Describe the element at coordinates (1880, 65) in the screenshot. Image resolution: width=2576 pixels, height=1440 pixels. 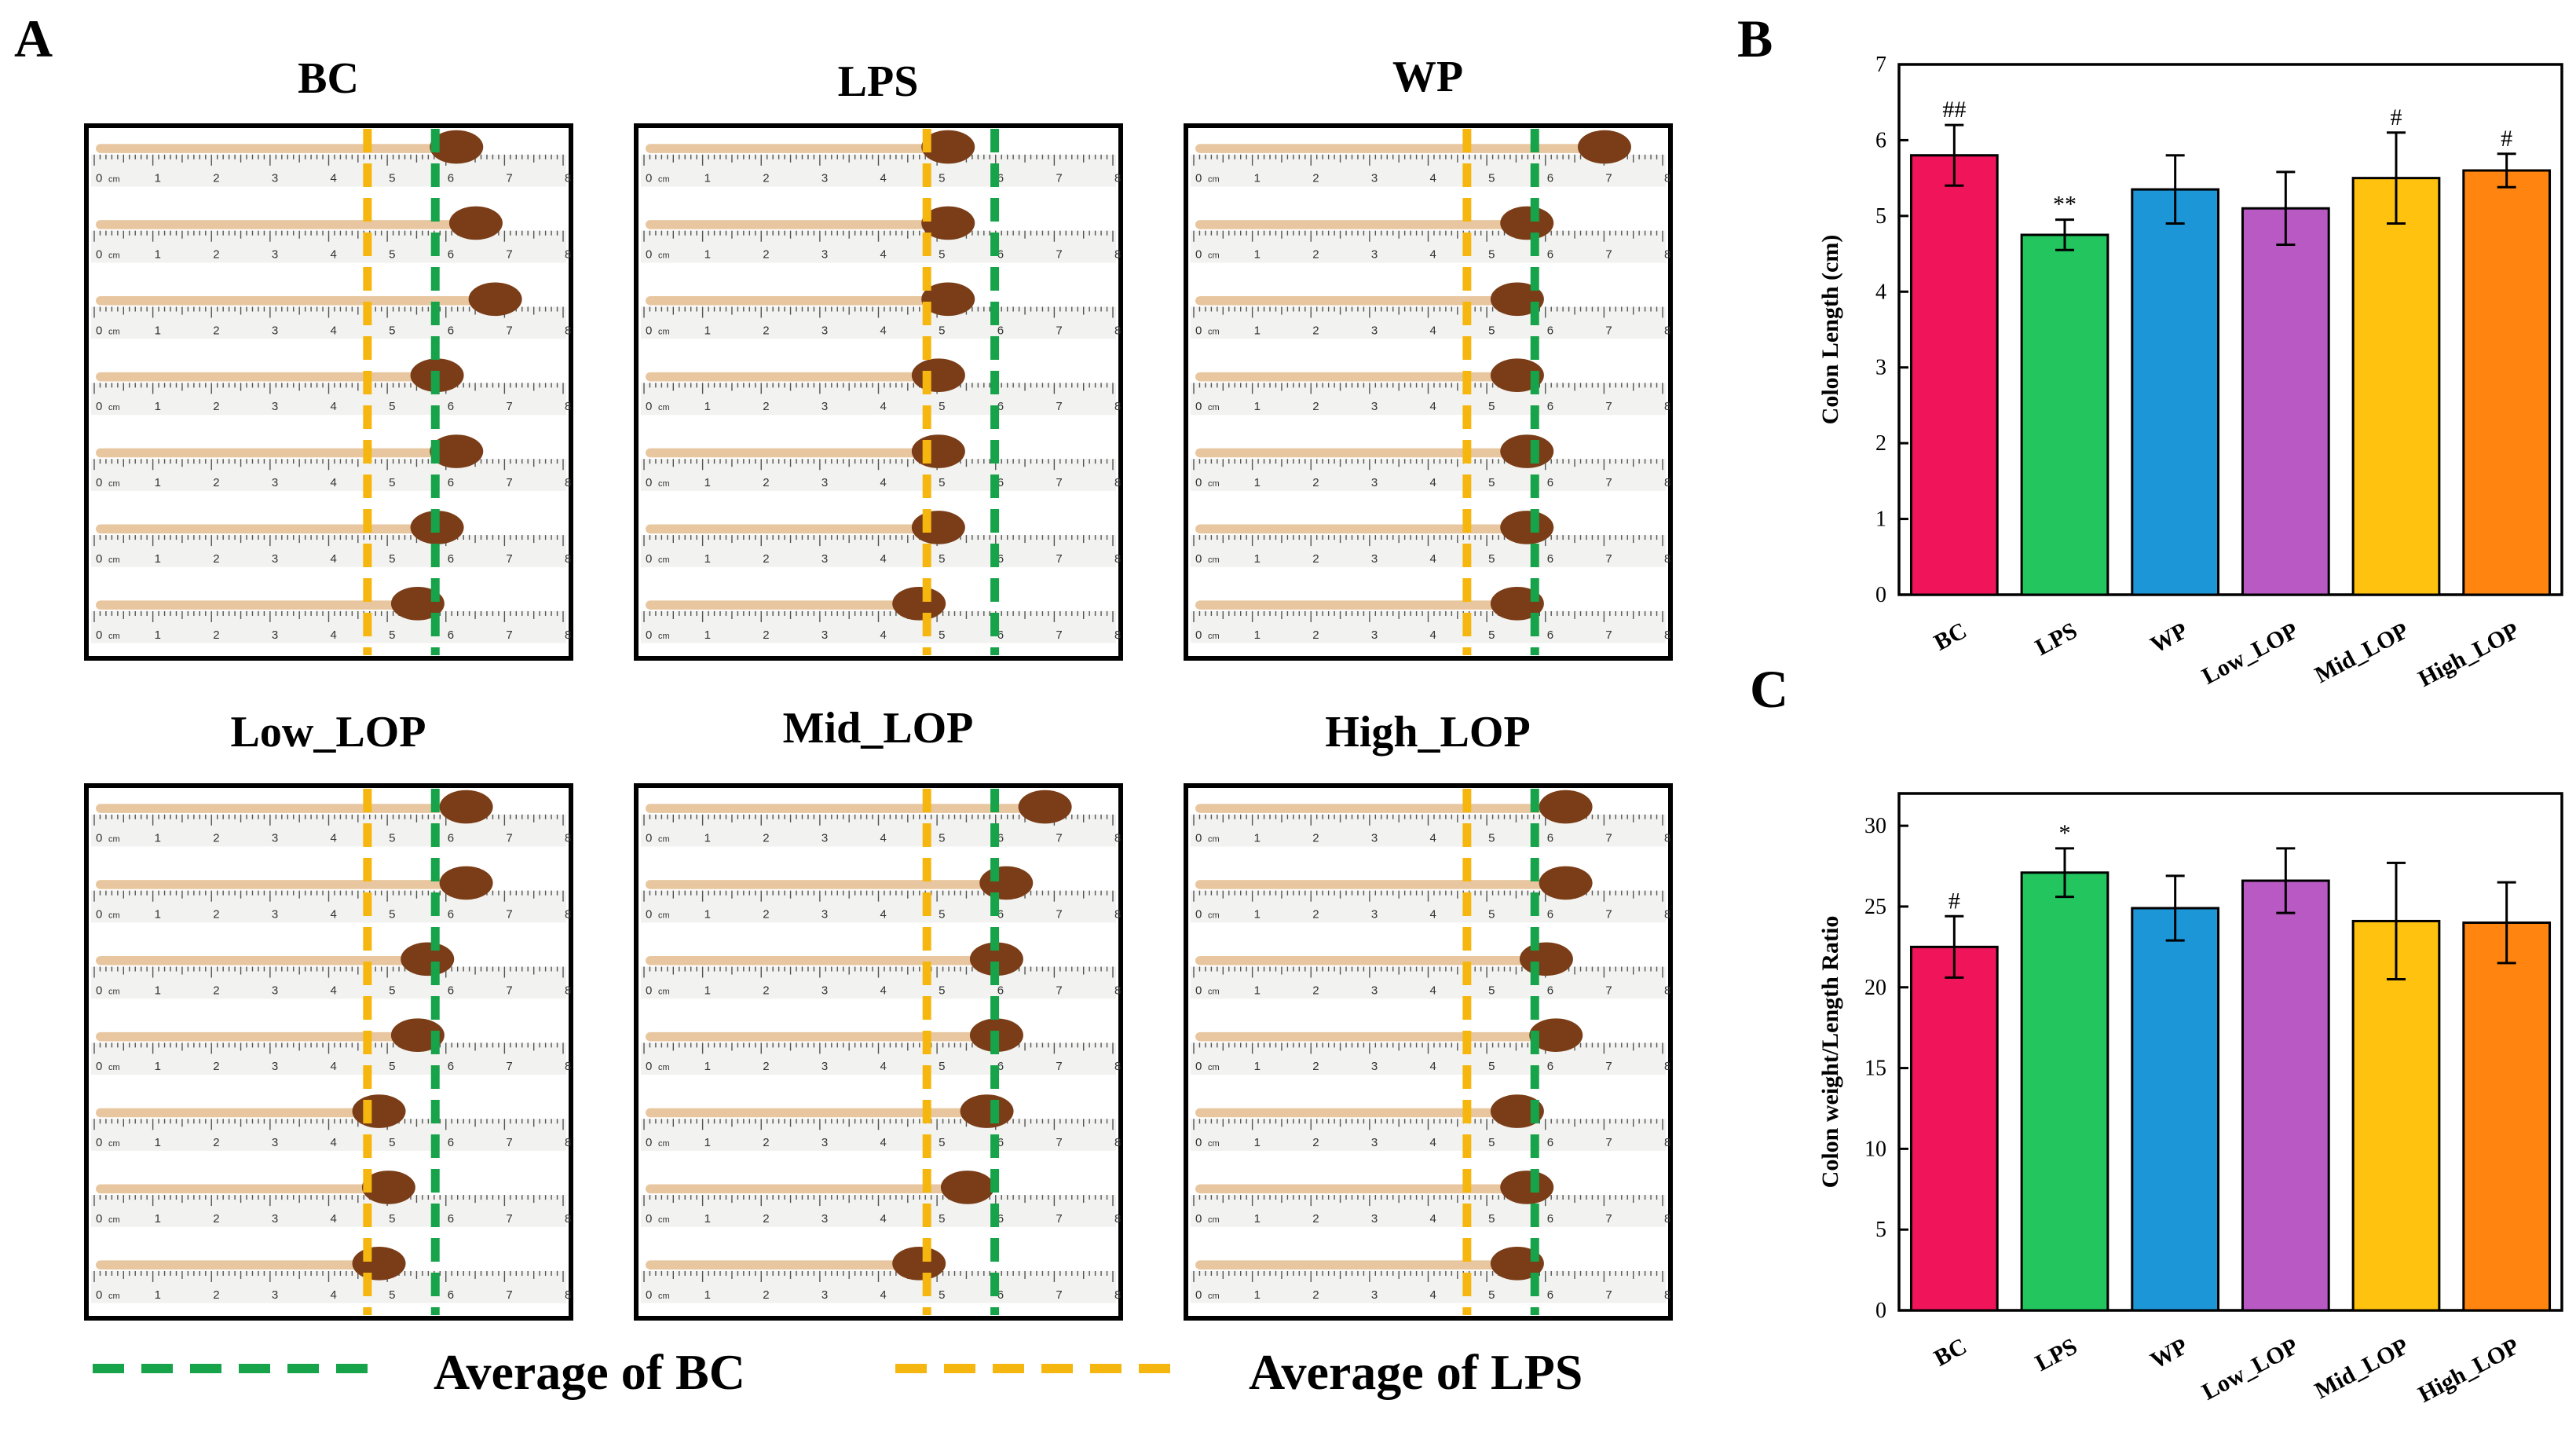
I see `y-tick-label: 7` at that location.